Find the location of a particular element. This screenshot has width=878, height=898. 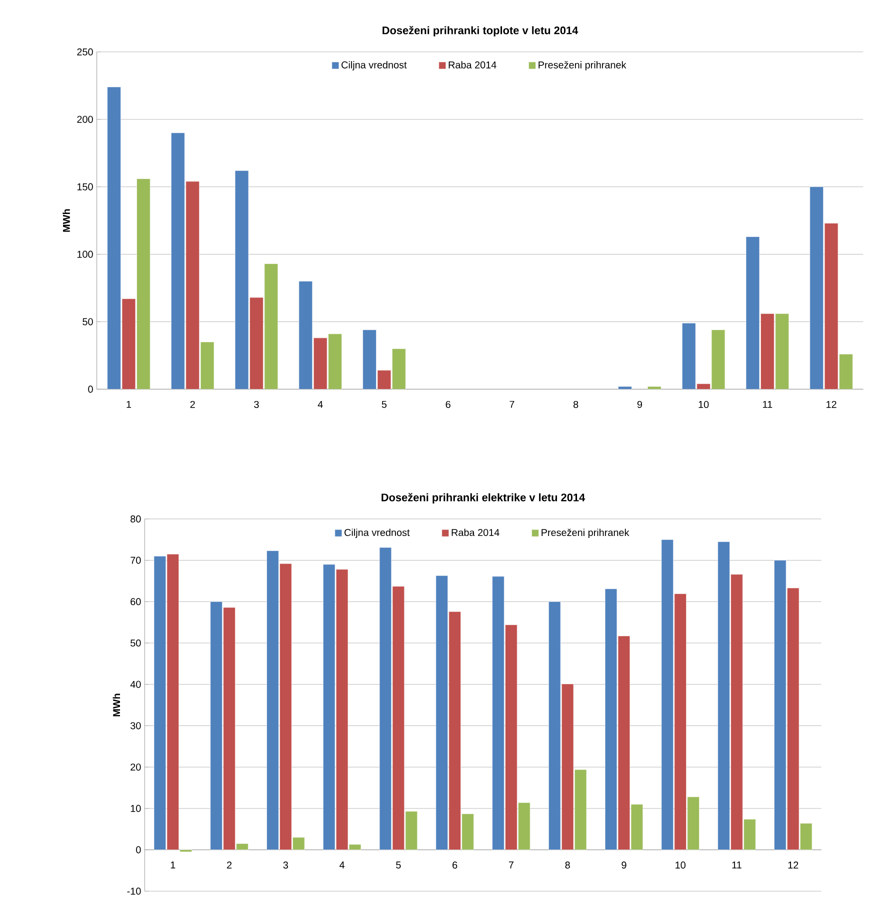

y-tick-label: 80 is located at coordinates (135, 518).